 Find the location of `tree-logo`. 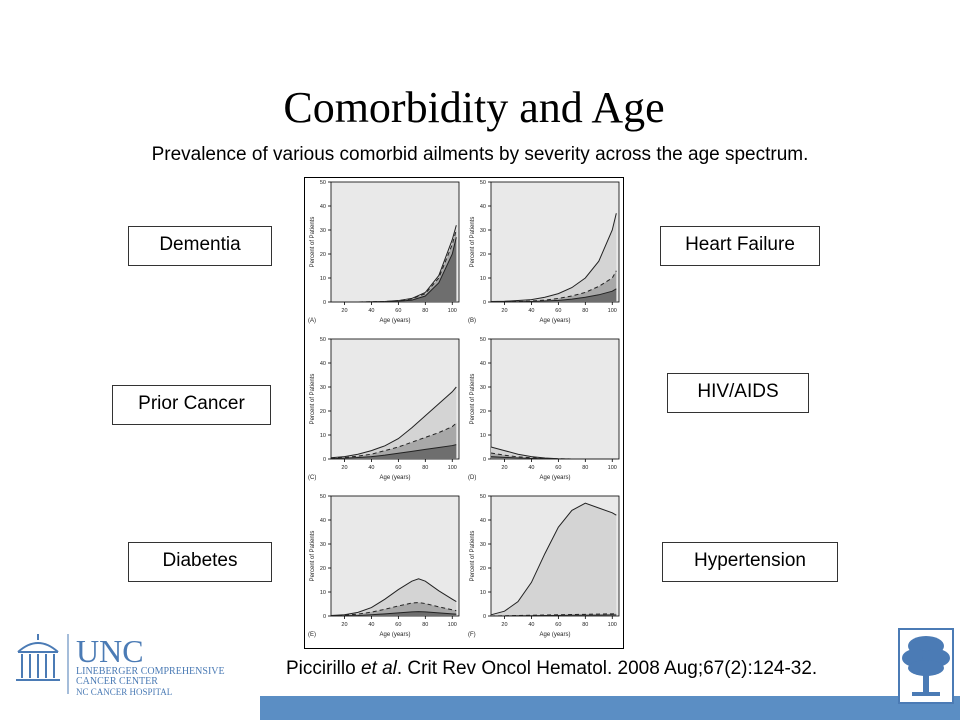

tree-logo is located at coordinates (926, 666).